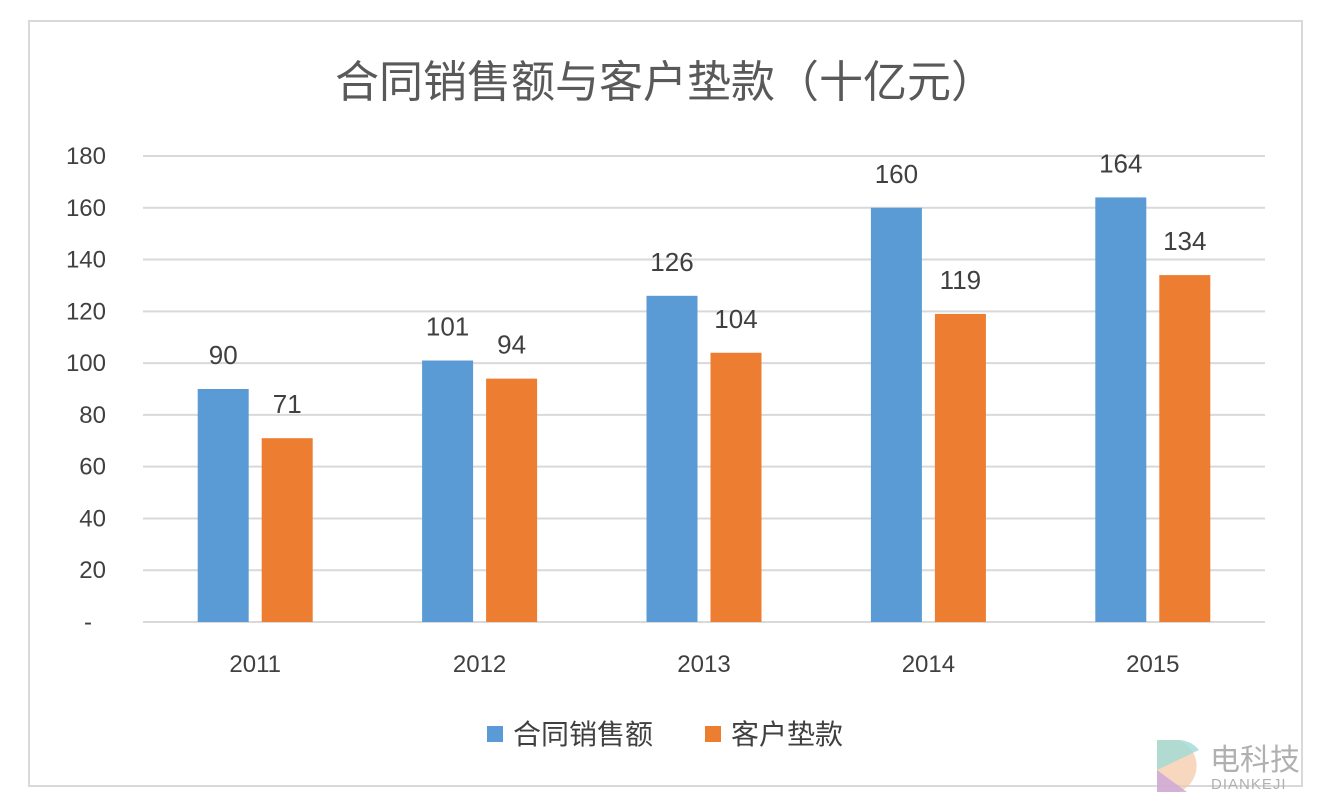 The image size is (1334, 810). I want to click on data-label: 126, so click(671, 262).